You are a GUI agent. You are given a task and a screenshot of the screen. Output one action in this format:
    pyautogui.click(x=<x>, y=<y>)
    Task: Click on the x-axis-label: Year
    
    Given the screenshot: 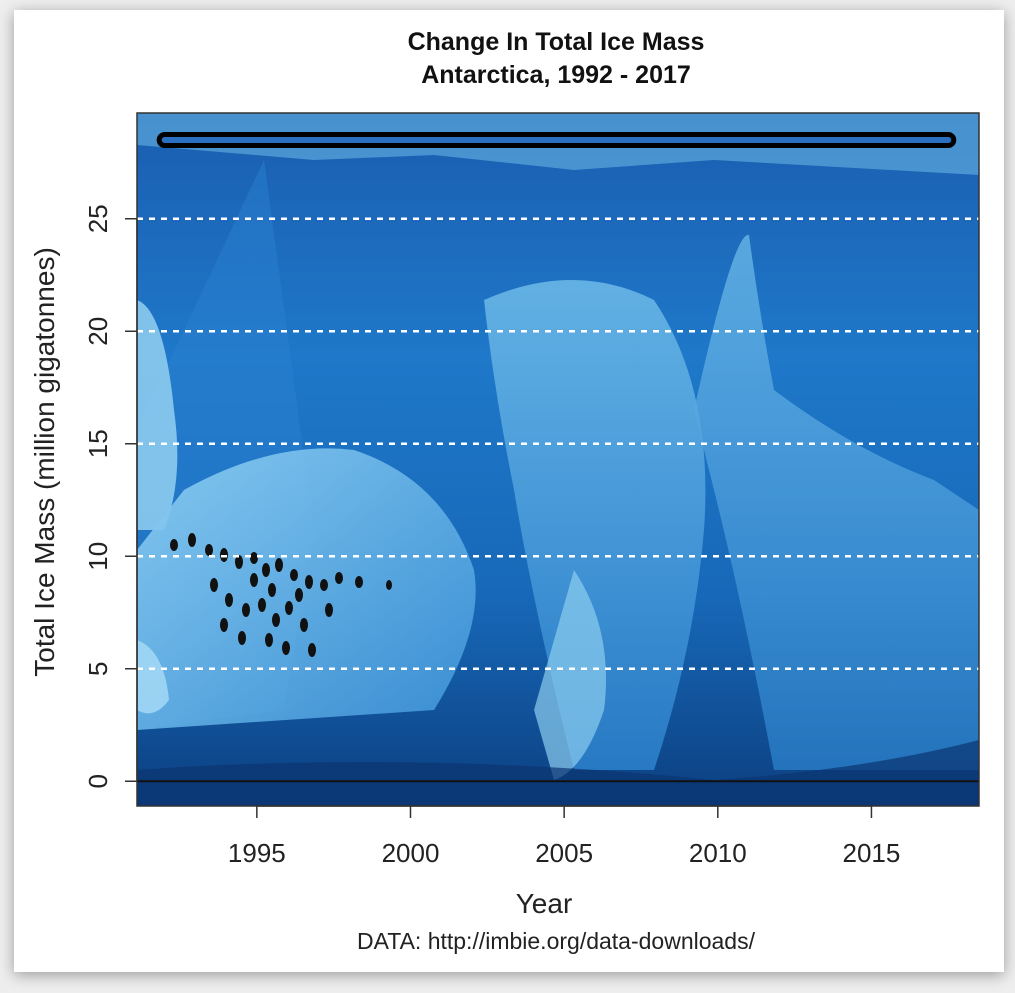 What is the action you would take?
    pyautogui.click(x=544, y=903)
    